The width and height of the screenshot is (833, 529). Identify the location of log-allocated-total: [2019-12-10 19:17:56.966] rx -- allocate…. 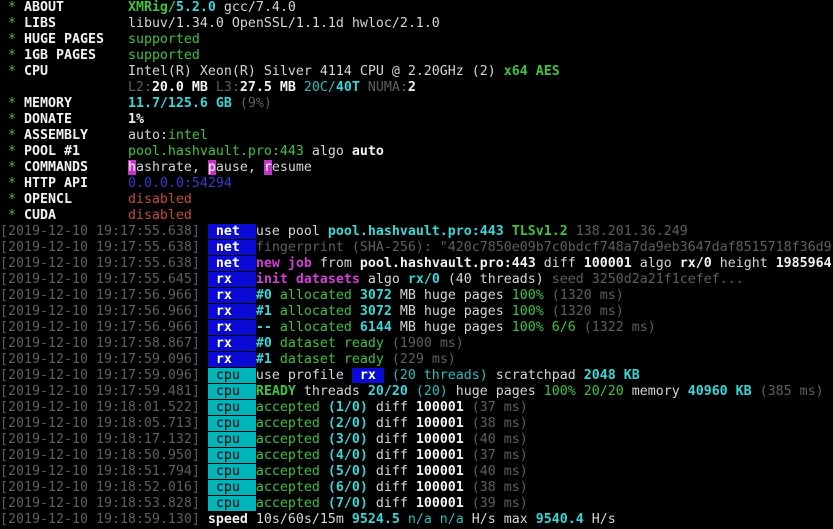
(416, 328).